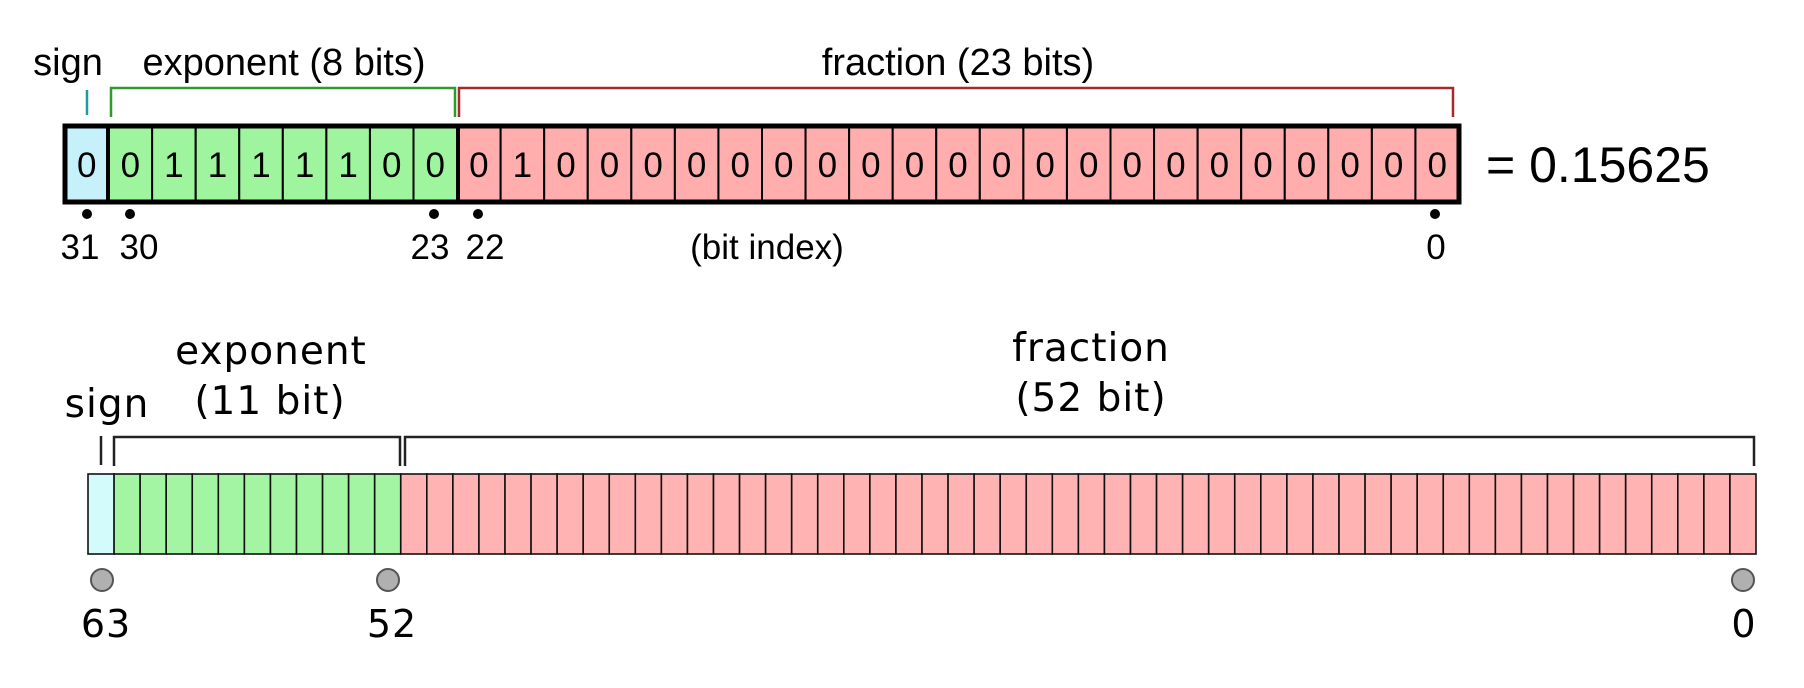  I want to click on double-bit-cells, so click(922, 514).